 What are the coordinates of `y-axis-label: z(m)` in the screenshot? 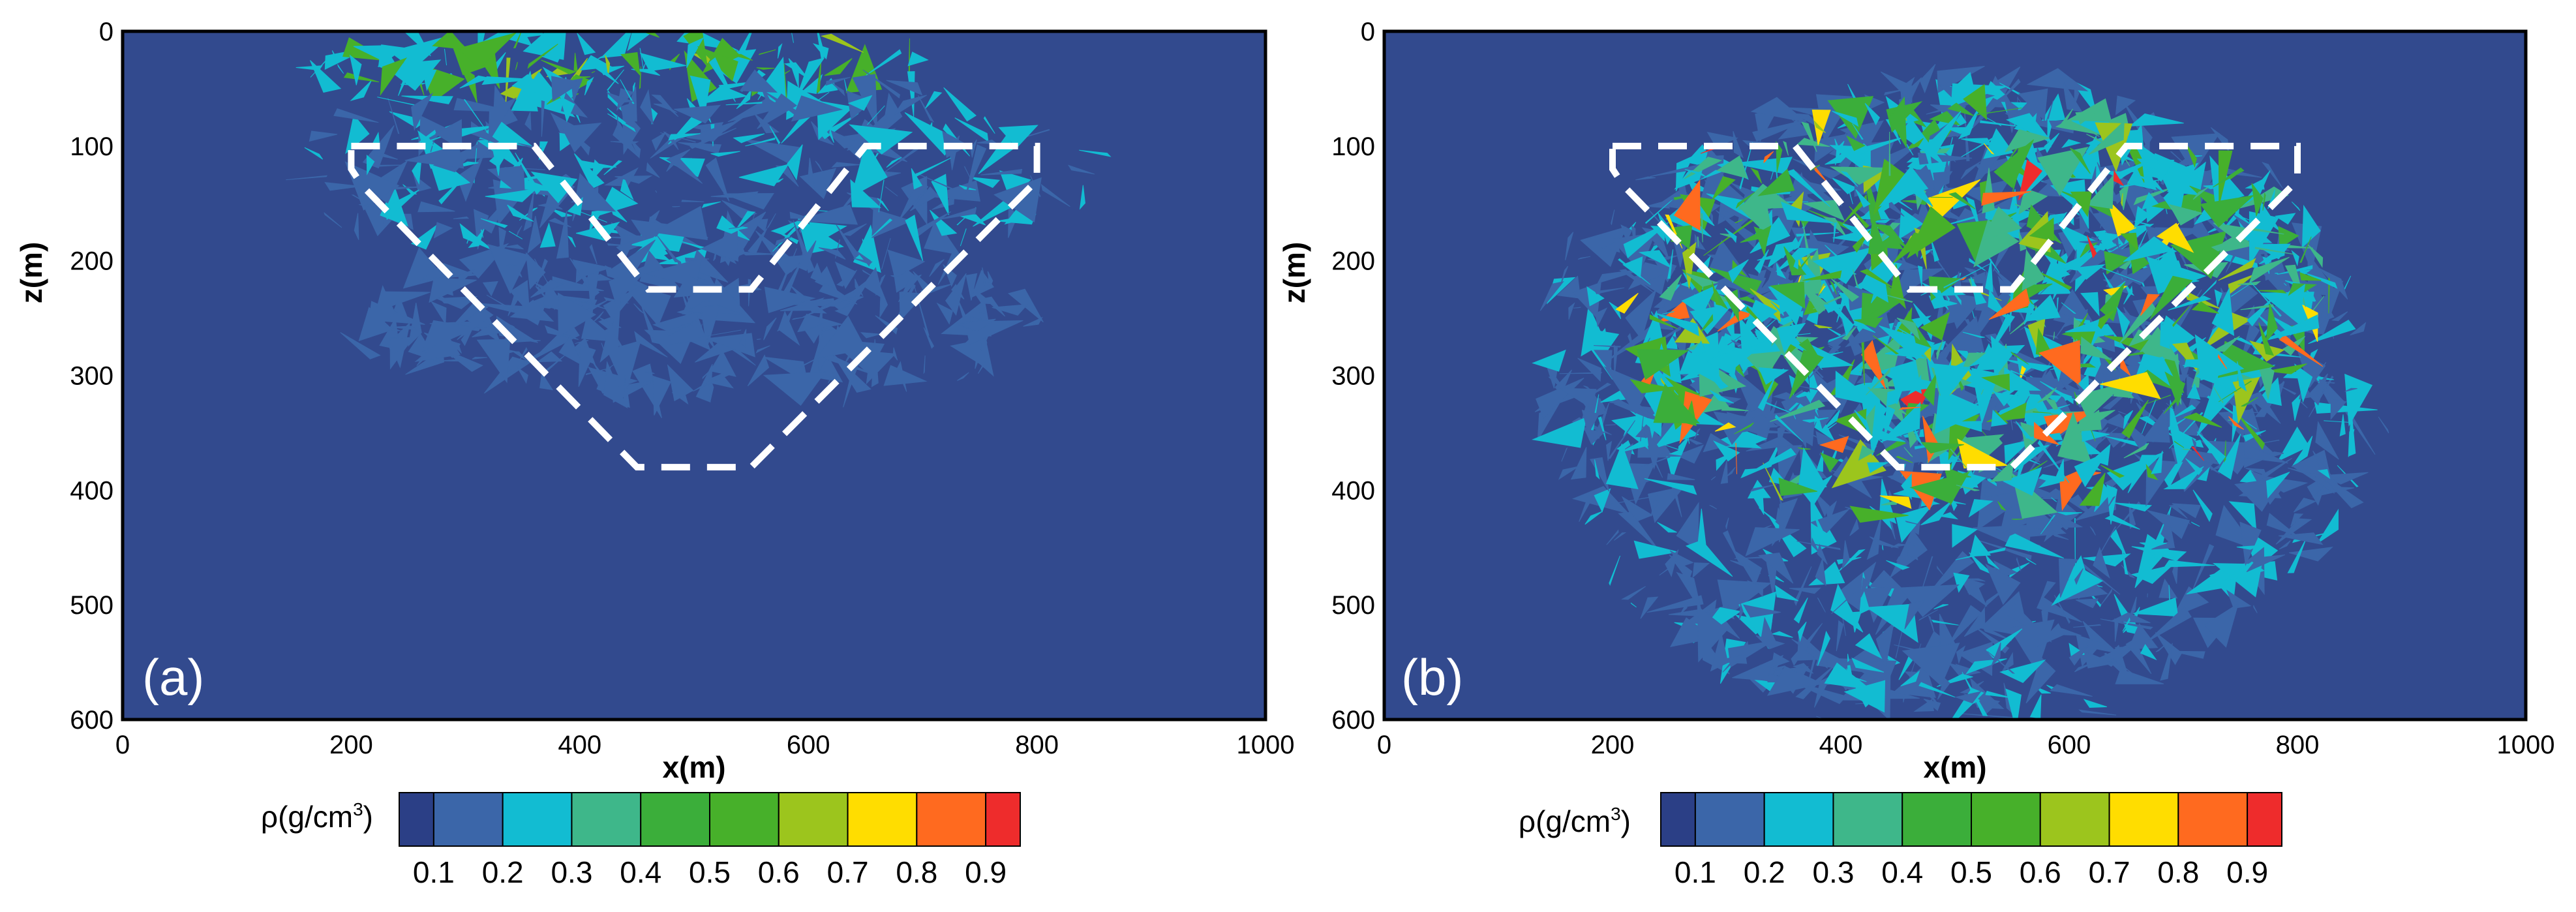 It's located at (31, 273).